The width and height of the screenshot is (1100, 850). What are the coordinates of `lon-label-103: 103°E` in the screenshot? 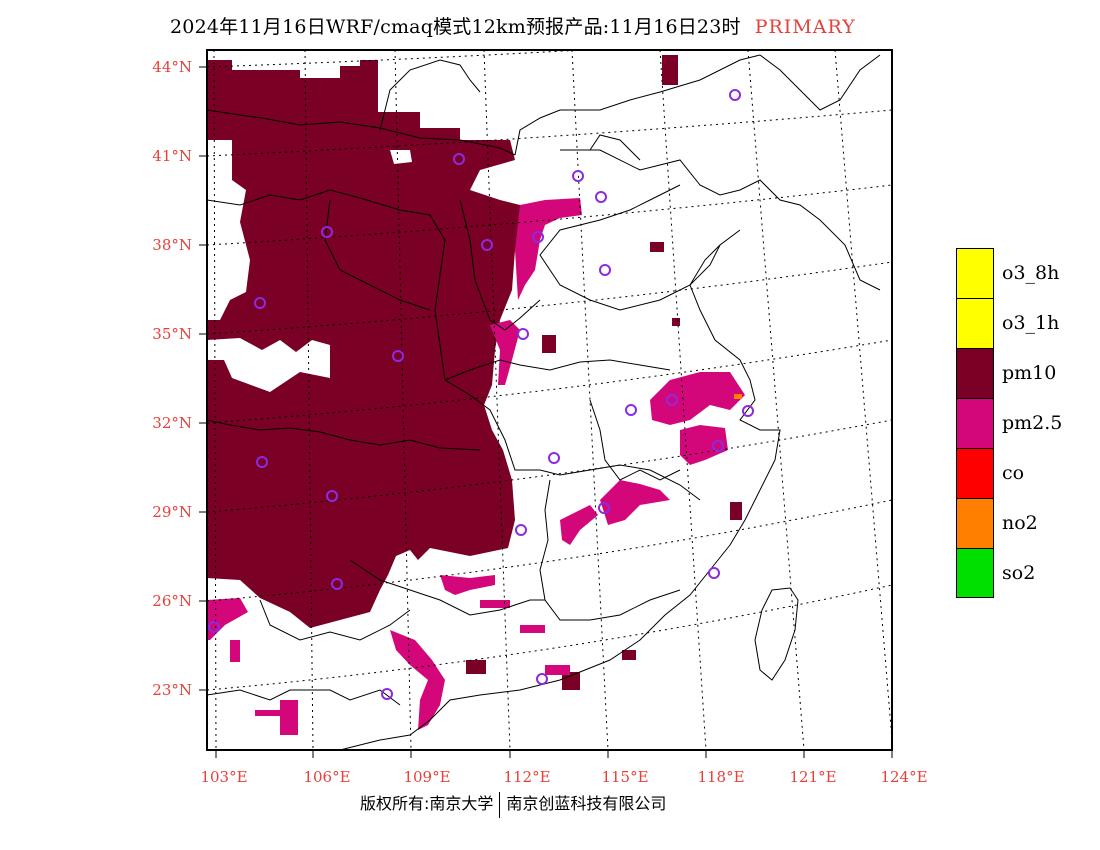 It's located at (223, 777).